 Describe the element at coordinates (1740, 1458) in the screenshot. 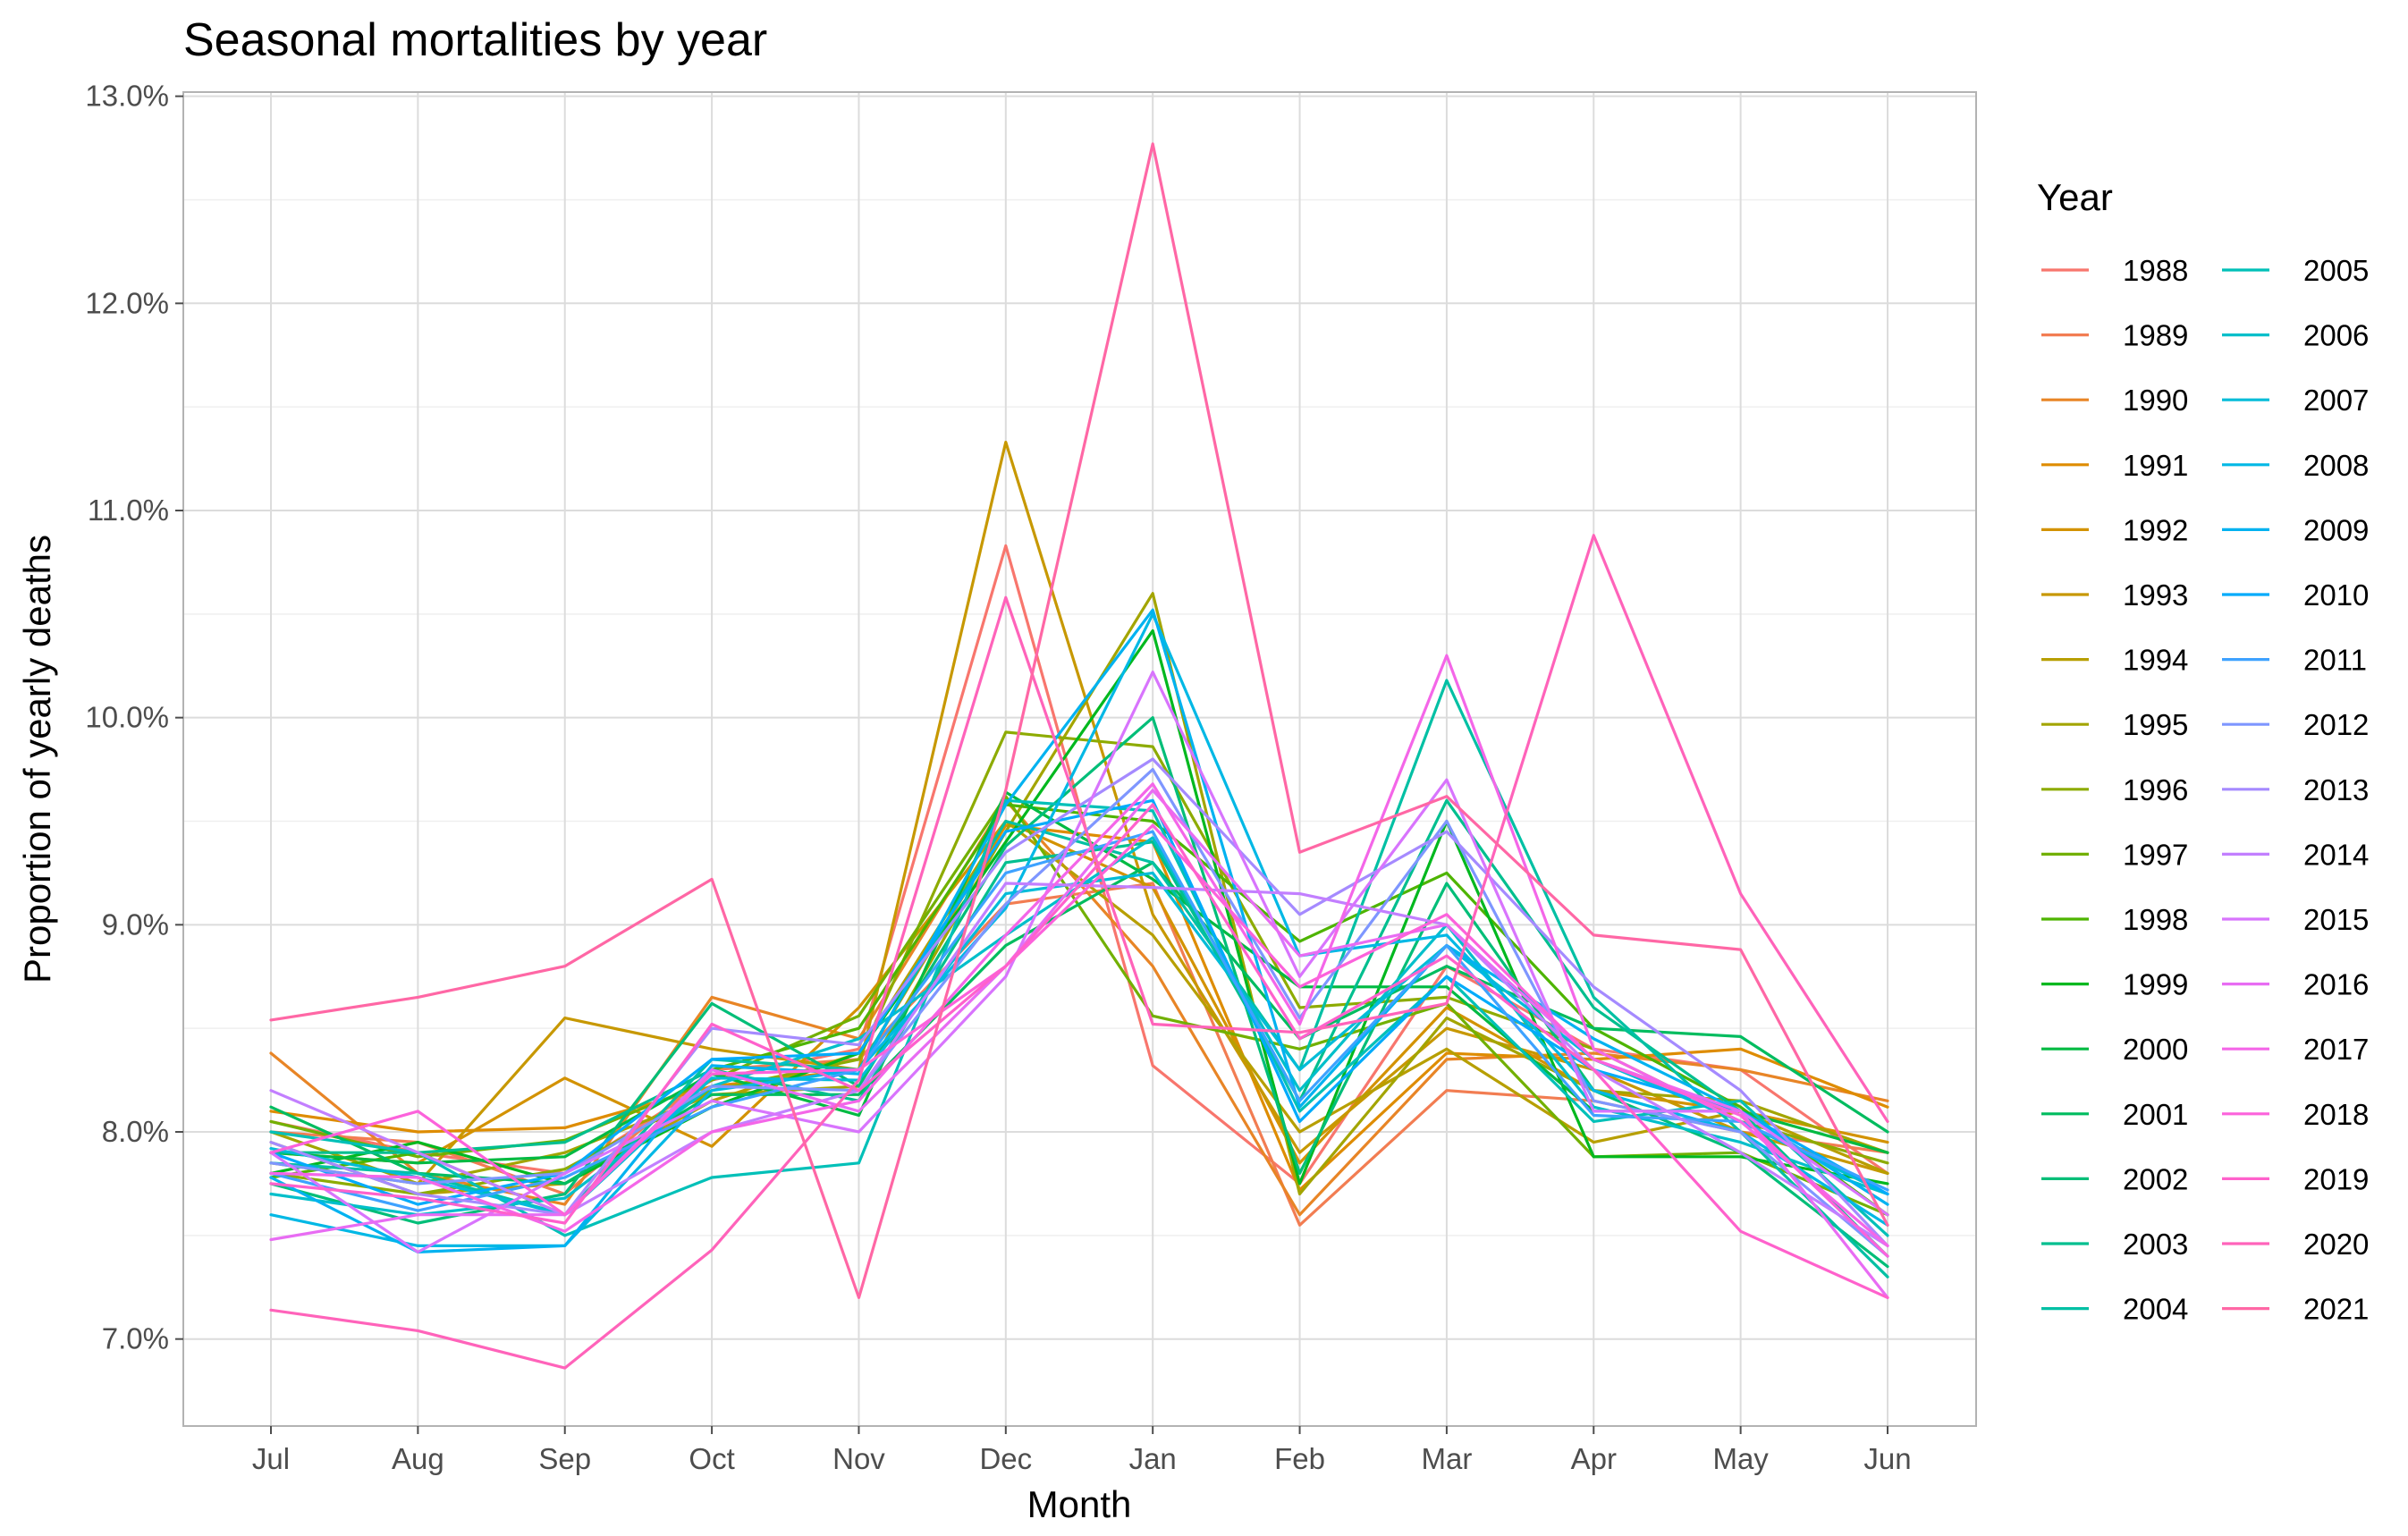

I see `x-tick-label: May` at that location.